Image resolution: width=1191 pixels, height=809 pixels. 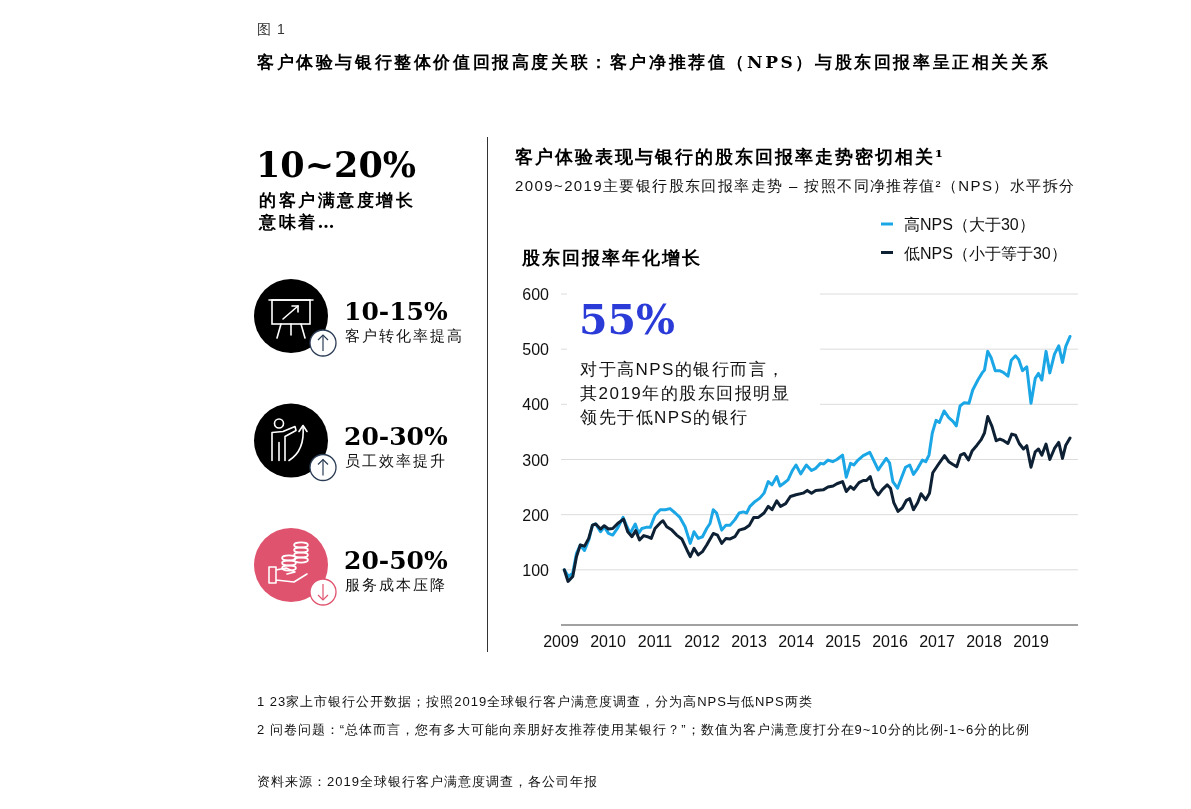 What do you see at coordinates (702, 641) in the screenshot?
I see `x-tick-label: 2012` at bounding box center [702, 641].